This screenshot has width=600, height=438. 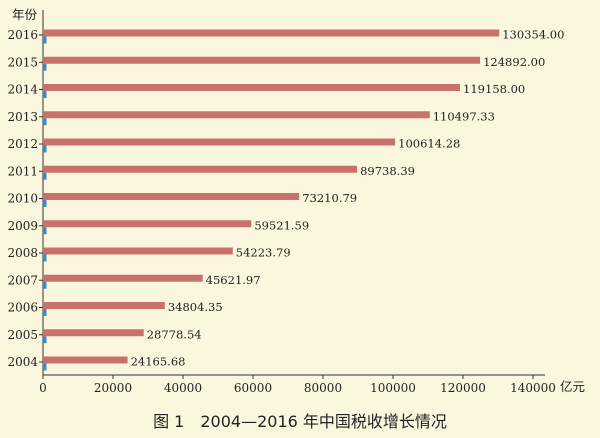 What do you see at coordinates (113, 388) in the screenshot?
I see `x-tick-label: 20000` at bounding box center [113, 388].